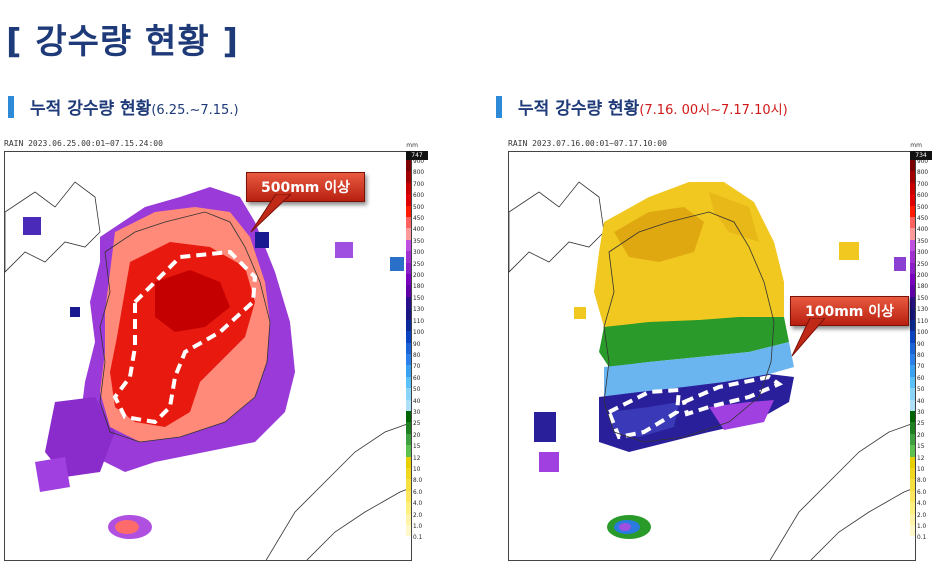  Describe the element at coordinates (195, 110) in the screenshot. I see `panel-1-period: (6.25.~7.15.)` at that location.